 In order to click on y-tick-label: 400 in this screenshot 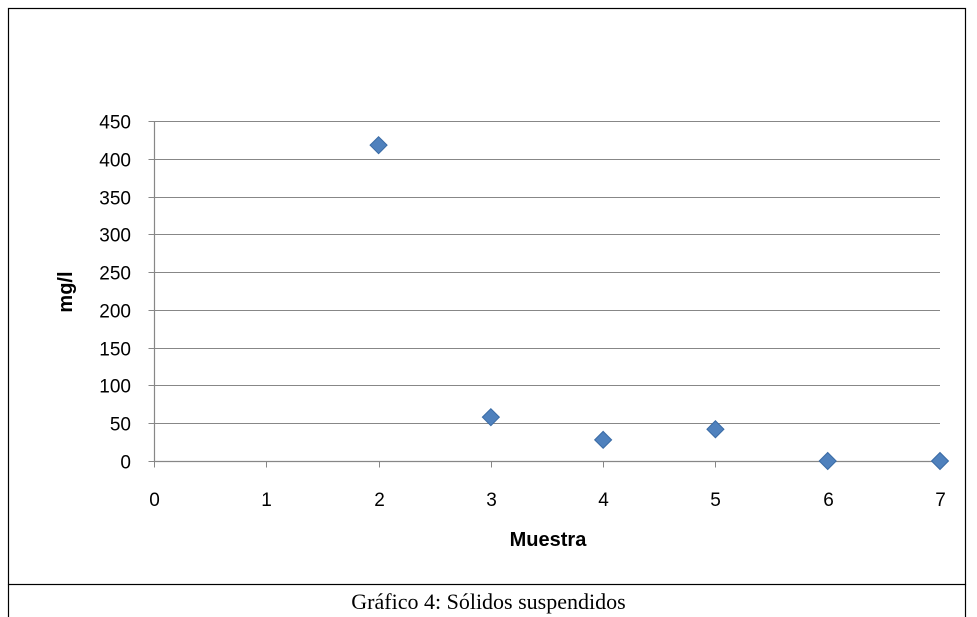, I will do `click(115, 161)`.